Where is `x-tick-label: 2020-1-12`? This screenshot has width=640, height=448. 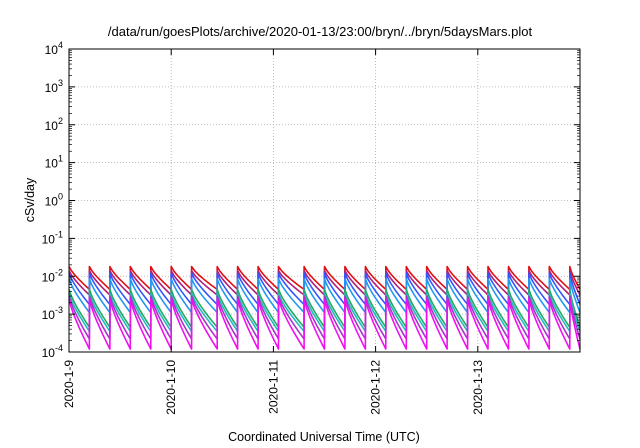
x-tick-label: 2020-1-12 is located at coordinates (376, 387).